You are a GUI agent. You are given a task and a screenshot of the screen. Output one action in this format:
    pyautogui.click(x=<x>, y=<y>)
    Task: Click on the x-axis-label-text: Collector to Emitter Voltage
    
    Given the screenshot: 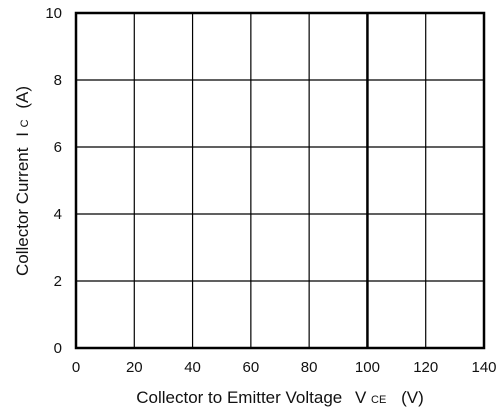 What is the action you would take?
    pyautogui.click(x=239, y=397)
    